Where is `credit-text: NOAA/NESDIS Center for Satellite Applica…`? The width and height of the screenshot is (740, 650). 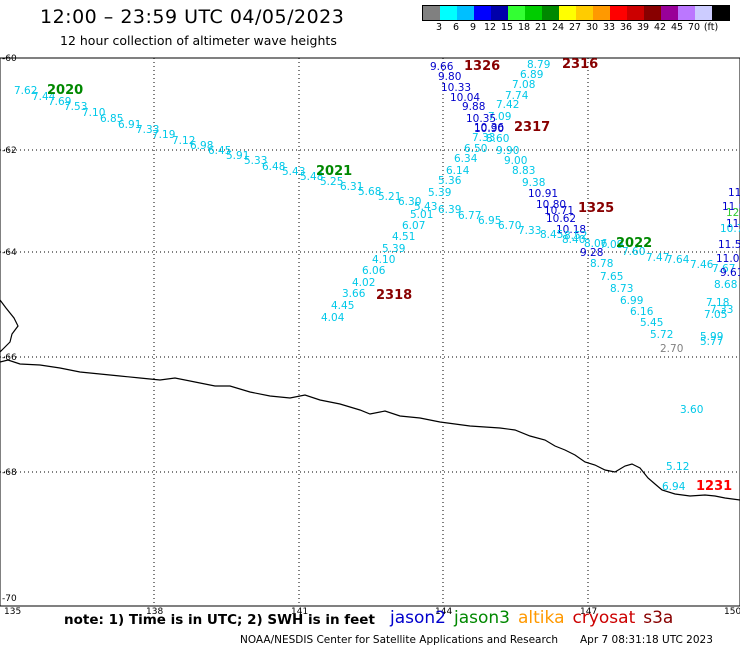
credit-text: NOAA/NESDIS Center for Satellite Applica… is located at coordinates (399, 640).